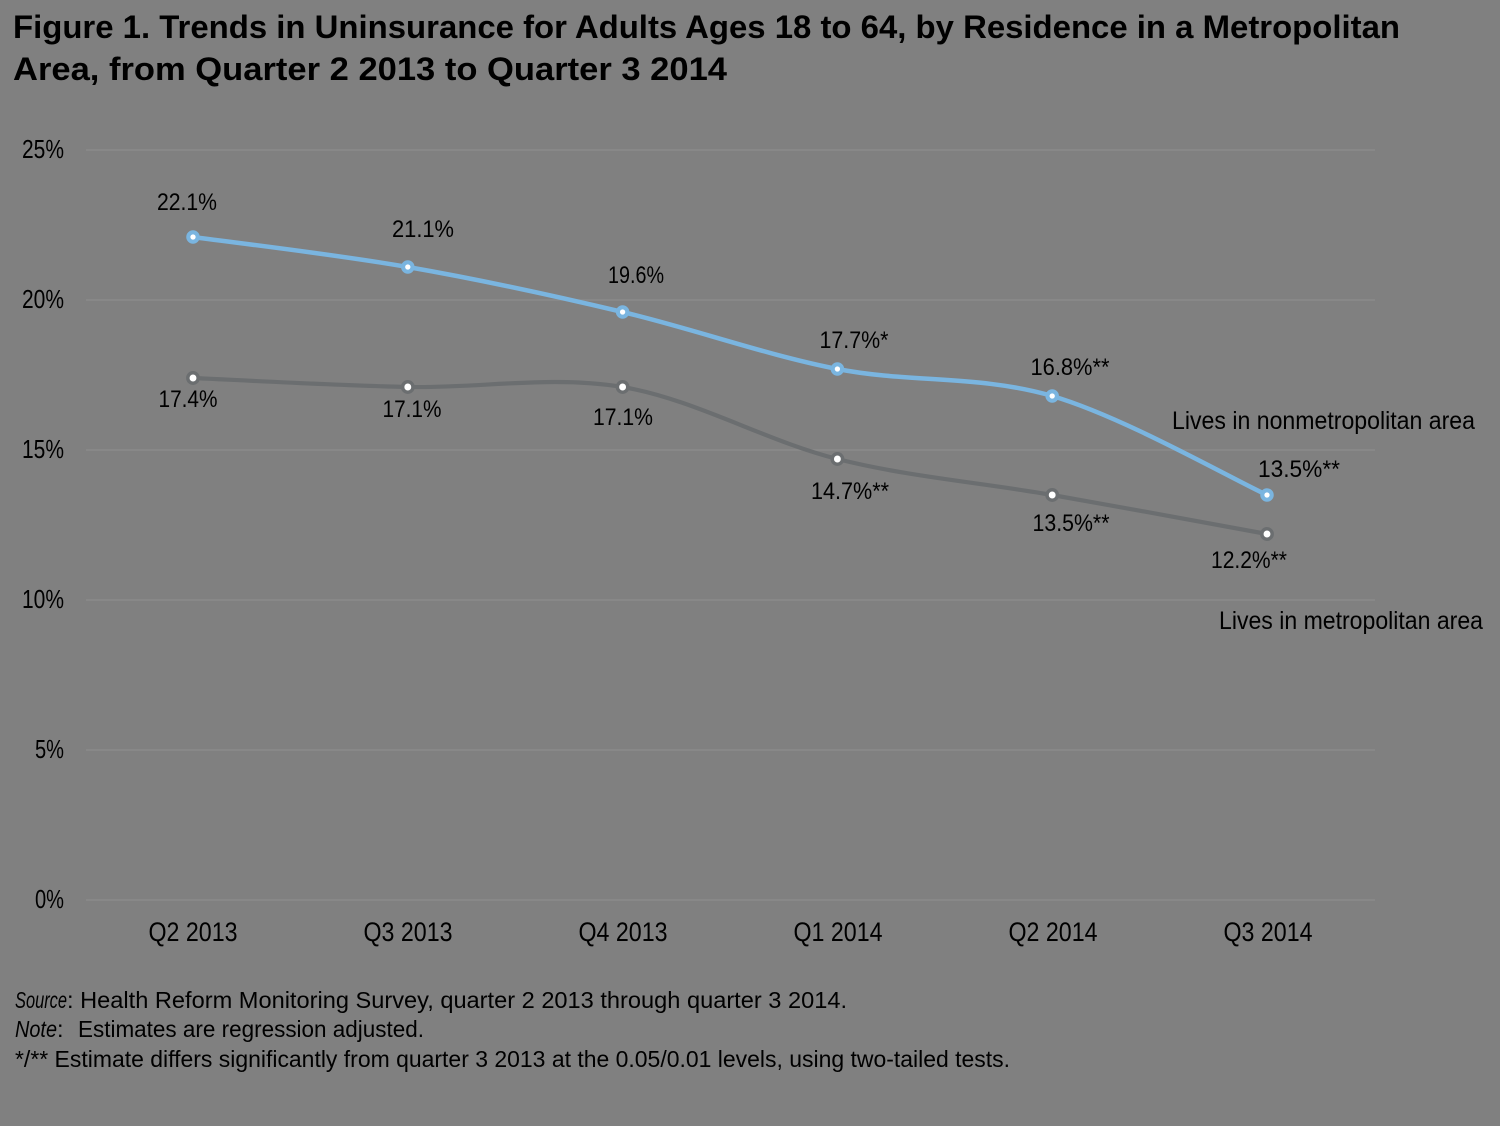 Image resolution: width=1500 pixels, height=1126 pixels. Describe the element at coordinates (1323, 421) in the screenshot. I see `svg-text: Lives in nonmetropolitan area` at that location.